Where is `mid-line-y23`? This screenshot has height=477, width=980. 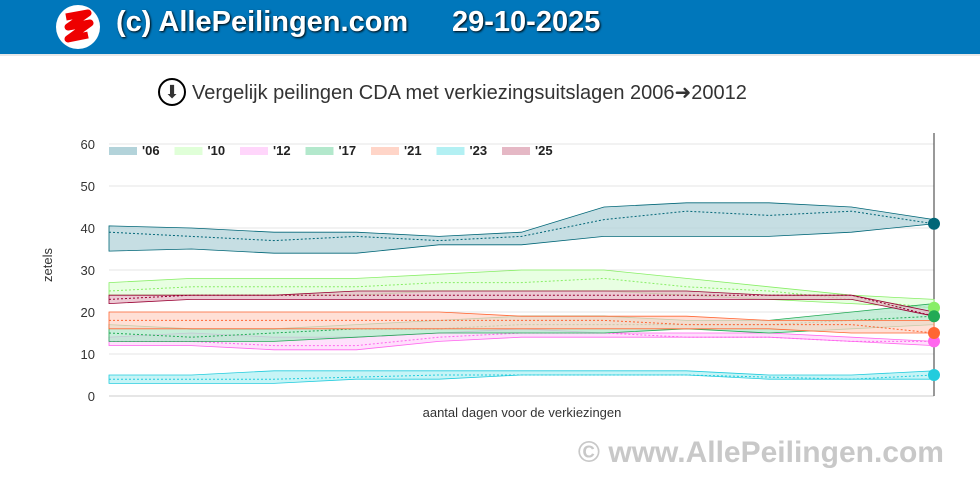
mid-line-y23 is located at coordinates (522, 377).